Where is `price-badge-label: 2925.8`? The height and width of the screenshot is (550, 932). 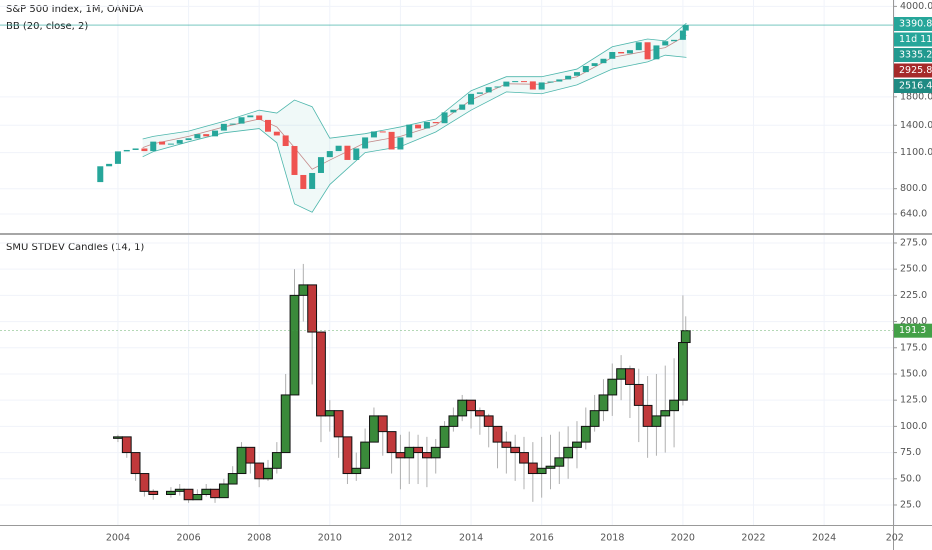
price-badge-label: 2925.8 is located at coordinates (915, 70).